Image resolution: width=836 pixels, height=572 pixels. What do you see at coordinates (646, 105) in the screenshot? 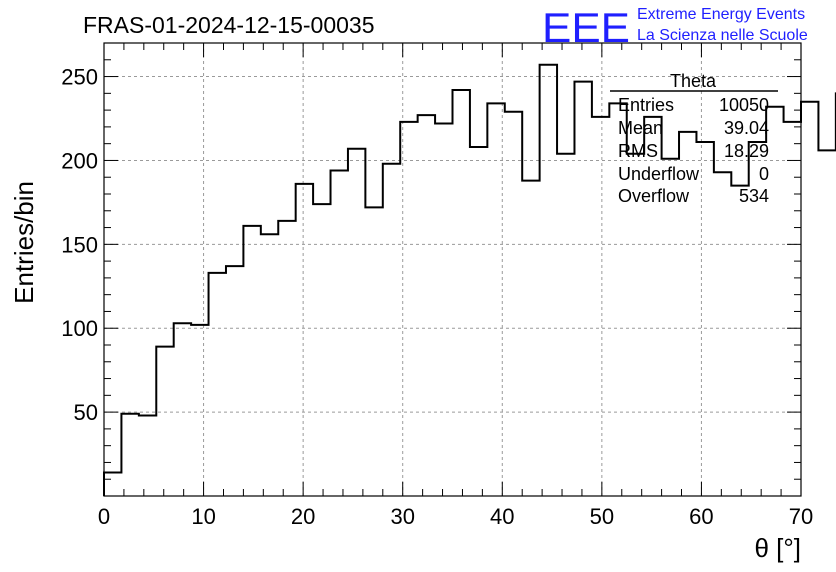
I see `stats-label-entries: Entries` at bounding box center [646, 105].